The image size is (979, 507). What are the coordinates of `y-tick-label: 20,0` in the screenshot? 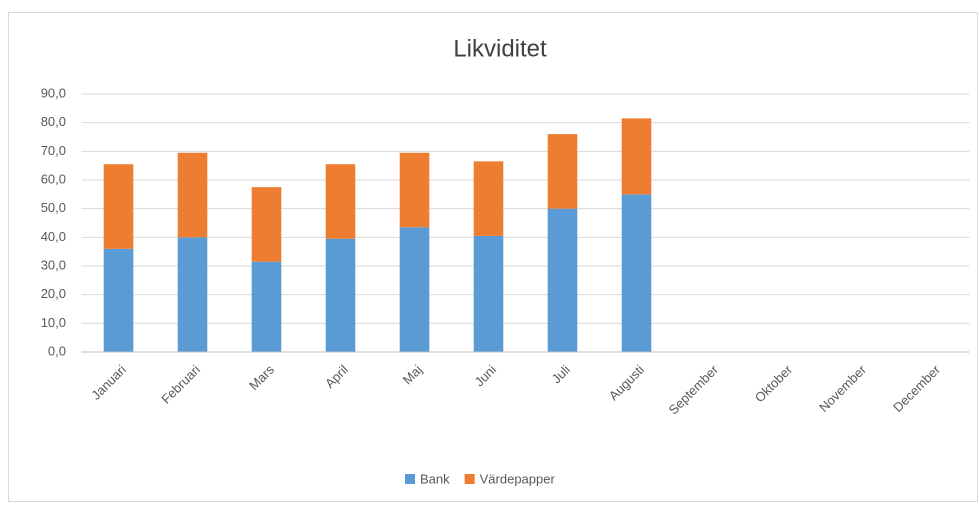 It's located at (53, 293).